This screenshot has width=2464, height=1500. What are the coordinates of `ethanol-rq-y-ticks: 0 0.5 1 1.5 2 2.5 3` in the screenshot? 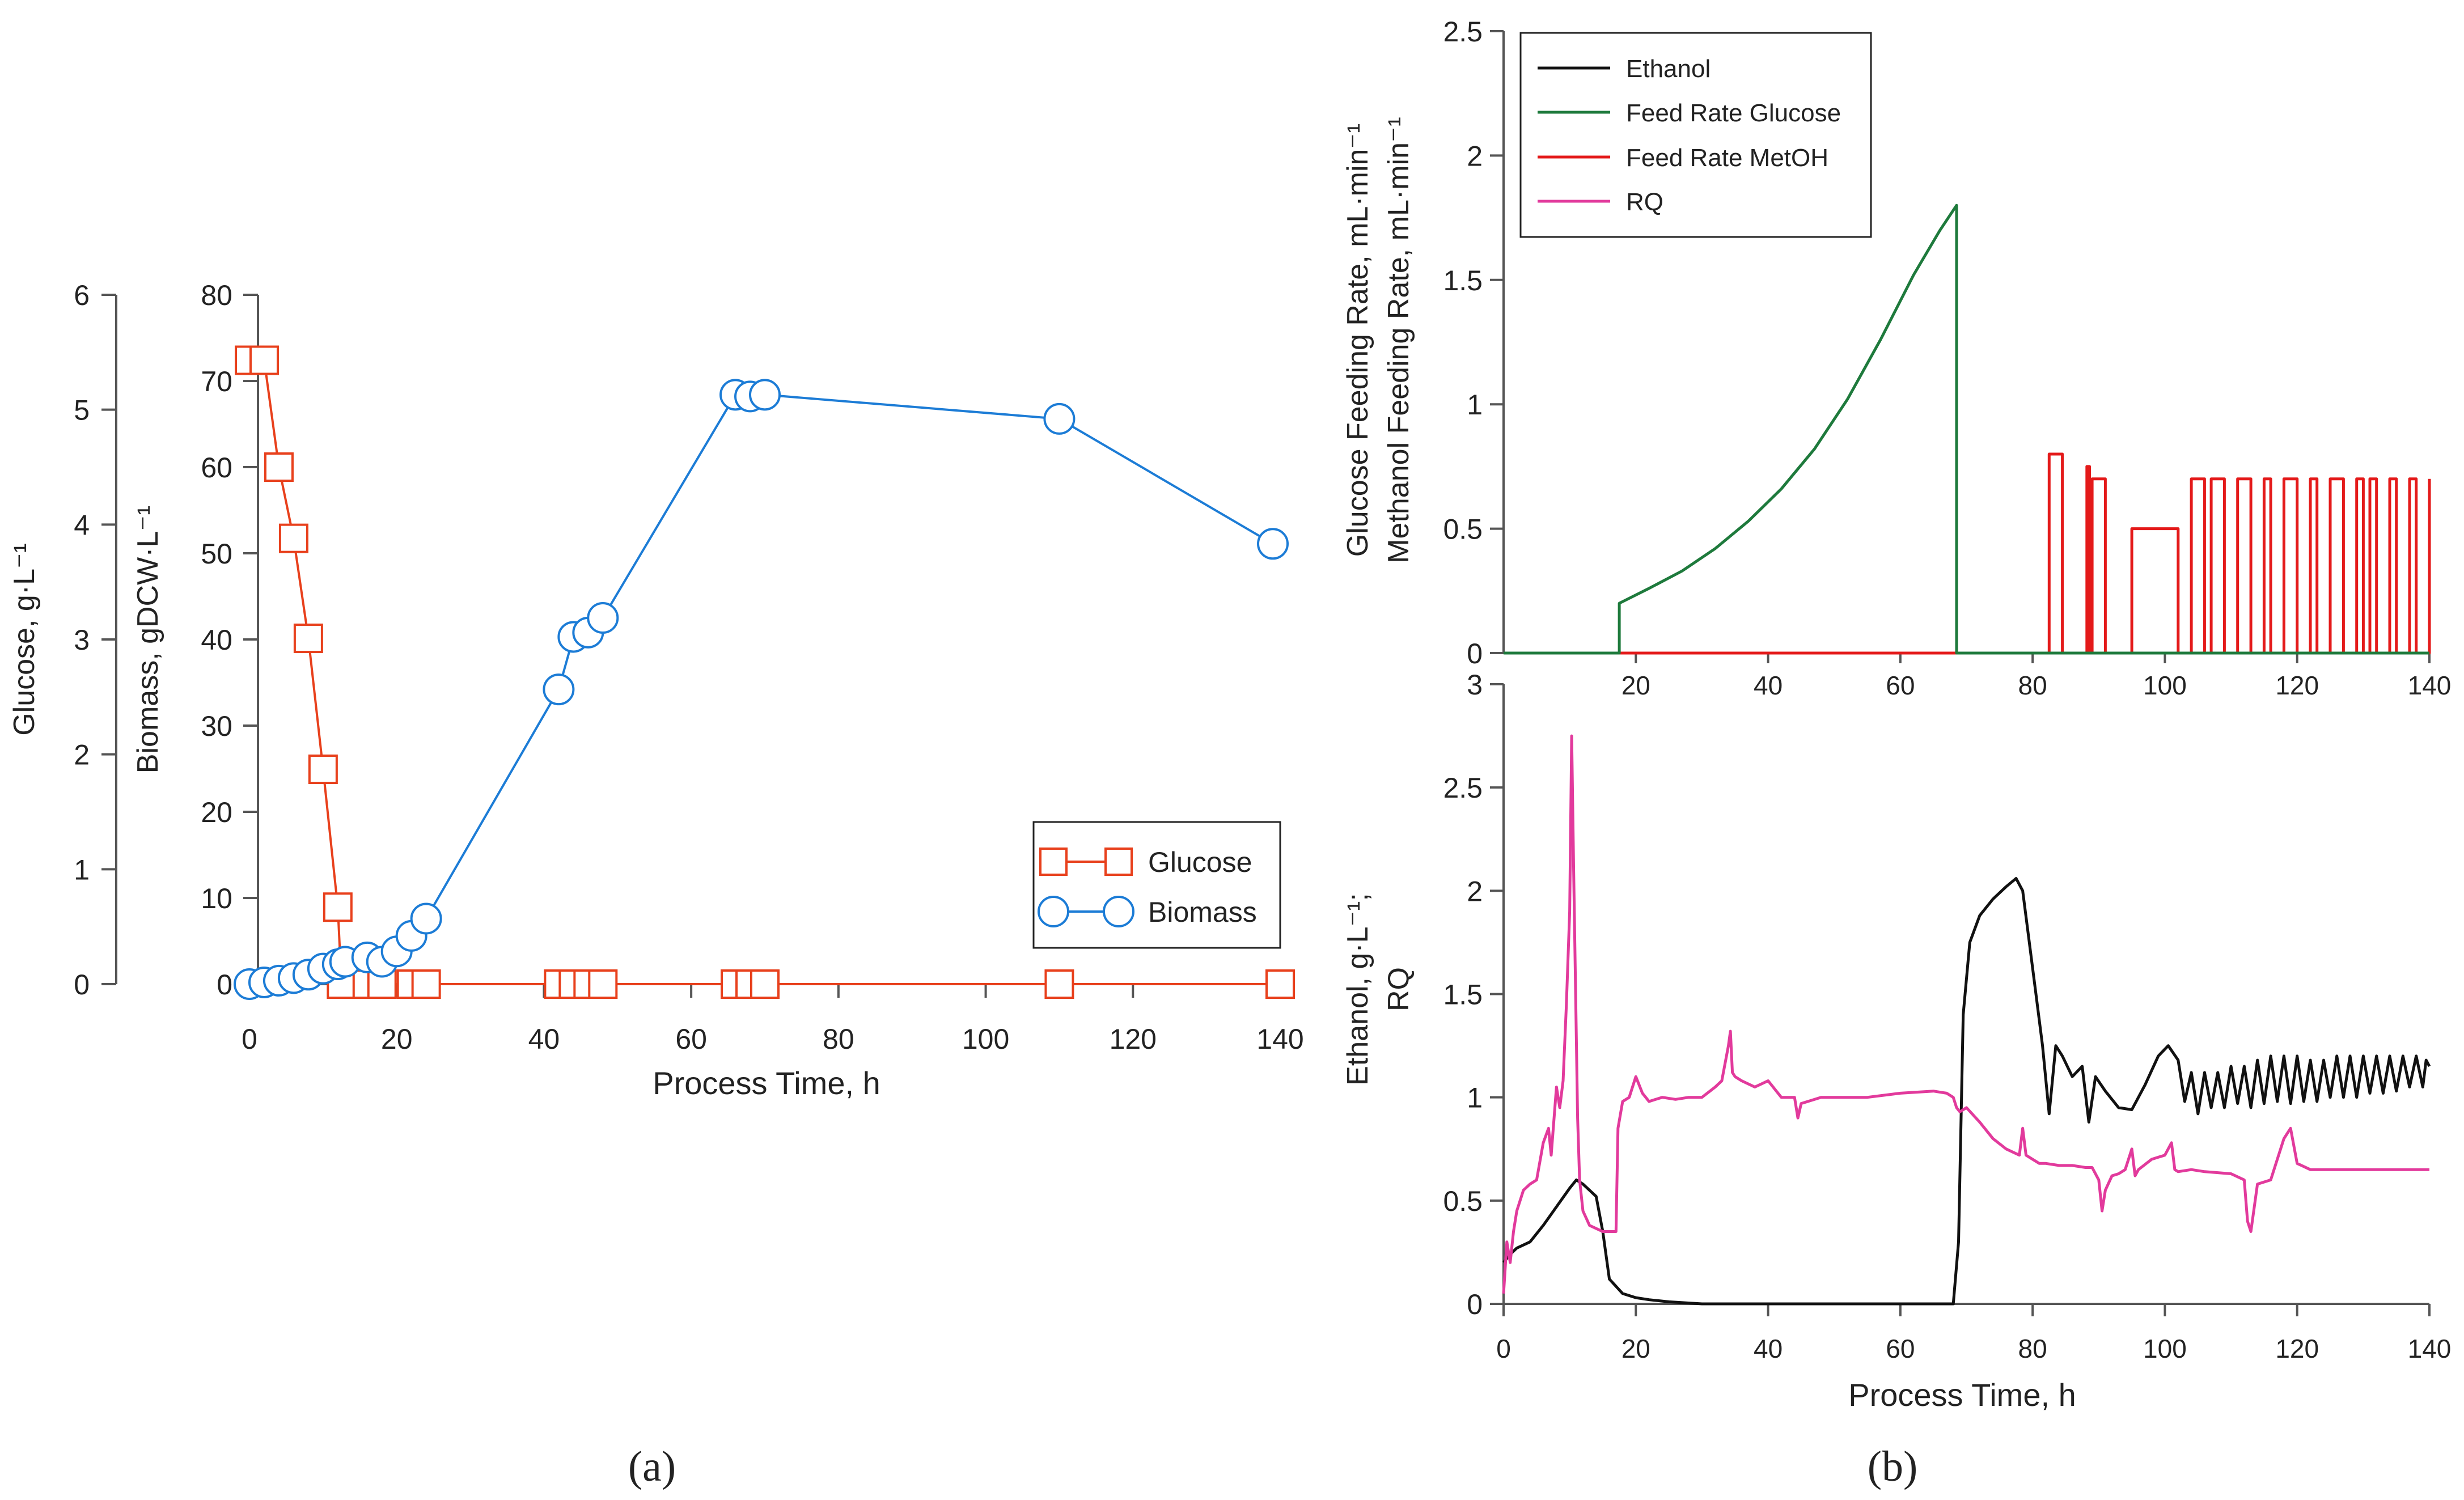 It's located at (1473, 994).